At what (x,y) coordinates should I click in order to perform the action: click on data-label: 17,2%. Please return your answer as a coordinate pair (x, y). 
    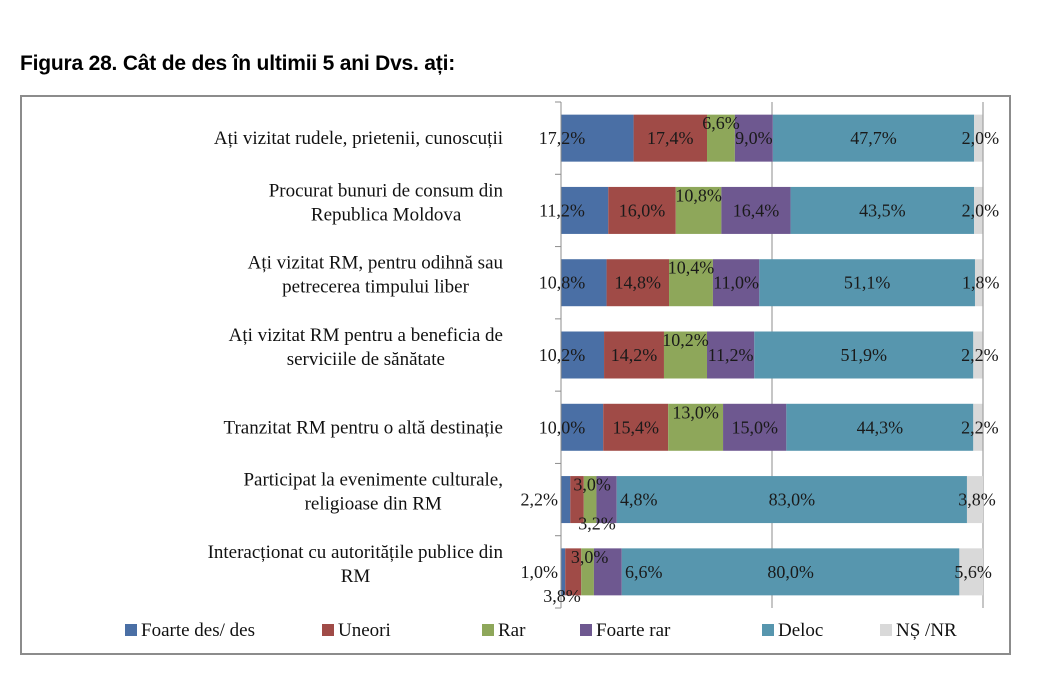
    Looking at the image, I should click on (562, 138).